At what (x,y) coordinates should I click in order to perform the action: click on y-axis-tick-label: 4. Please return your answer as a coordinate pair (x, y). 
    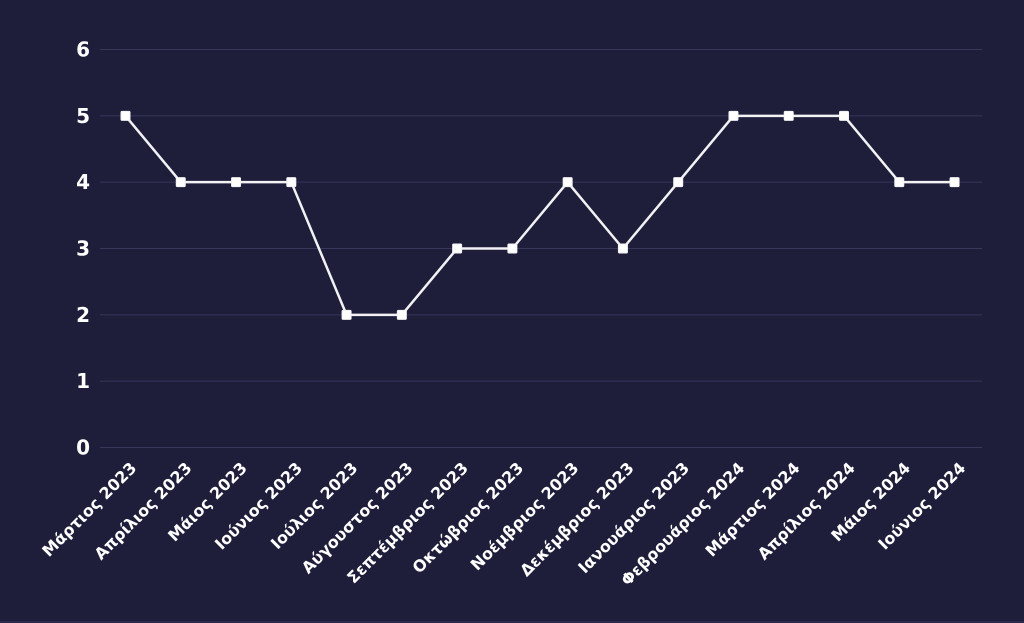
    Looking at the image, I should click on (83, 182).